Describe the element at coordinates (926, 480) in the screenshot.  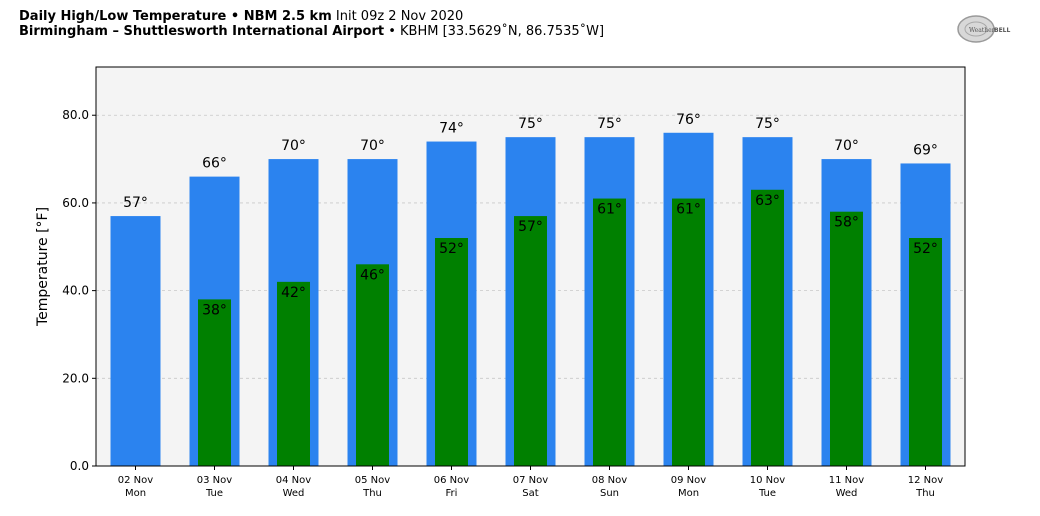
I see `x-tick-date: 12 Nov` at that location.